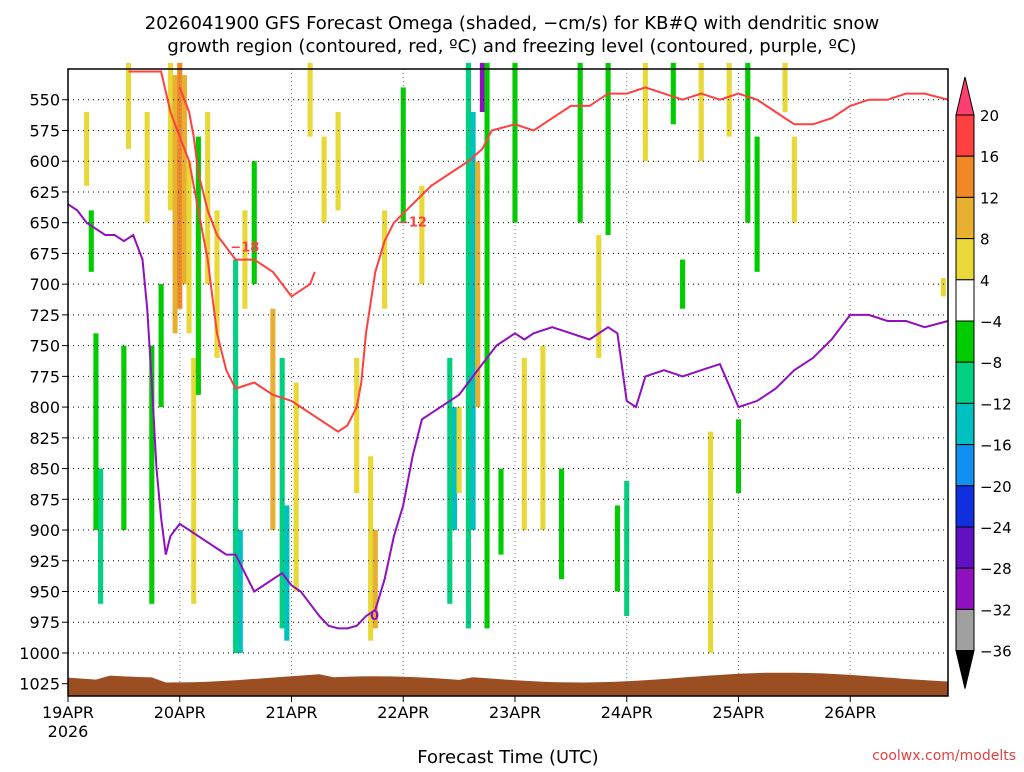 The width and height of the screenshot is (1024, 772). I want to click on x-tick-label: 20APR, so click(180, 712).